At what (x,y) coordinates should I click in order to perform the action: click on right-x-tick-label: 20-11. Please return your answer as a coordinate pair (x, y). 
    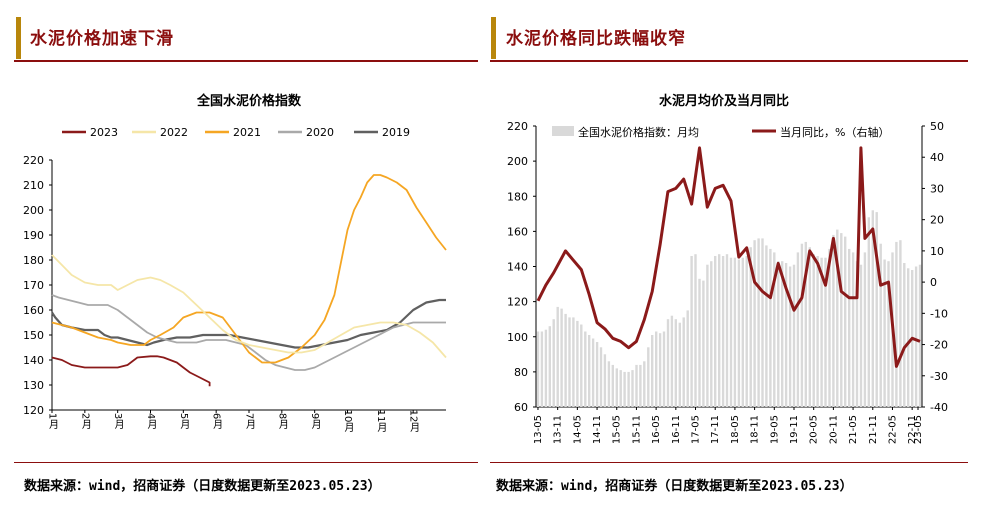
    Looking at the image, I should click on (833, 429).